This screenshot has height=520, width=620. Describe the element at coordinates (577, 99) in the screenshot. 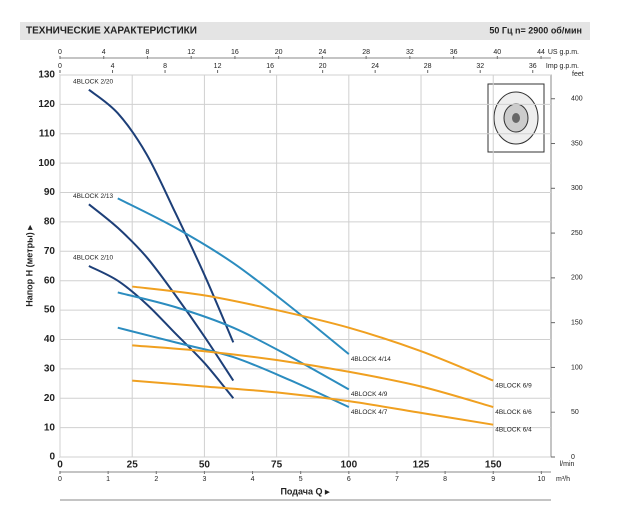

I see `y2-tick-label: 400` at that location.